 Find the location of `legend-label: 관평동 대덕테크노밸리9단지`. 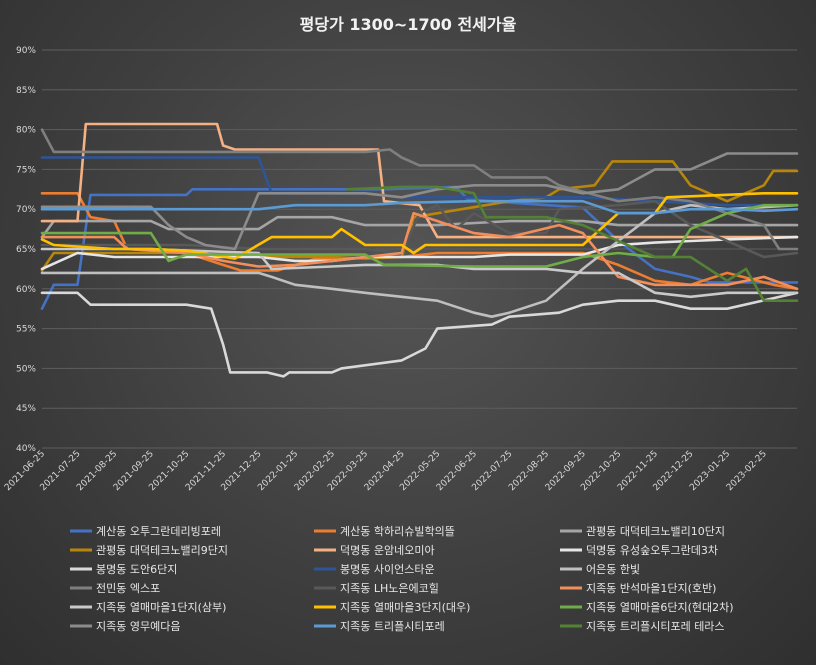

legend-label: 관평동 대덕테크노밸리9단지 is located at coordinates (162, 550).